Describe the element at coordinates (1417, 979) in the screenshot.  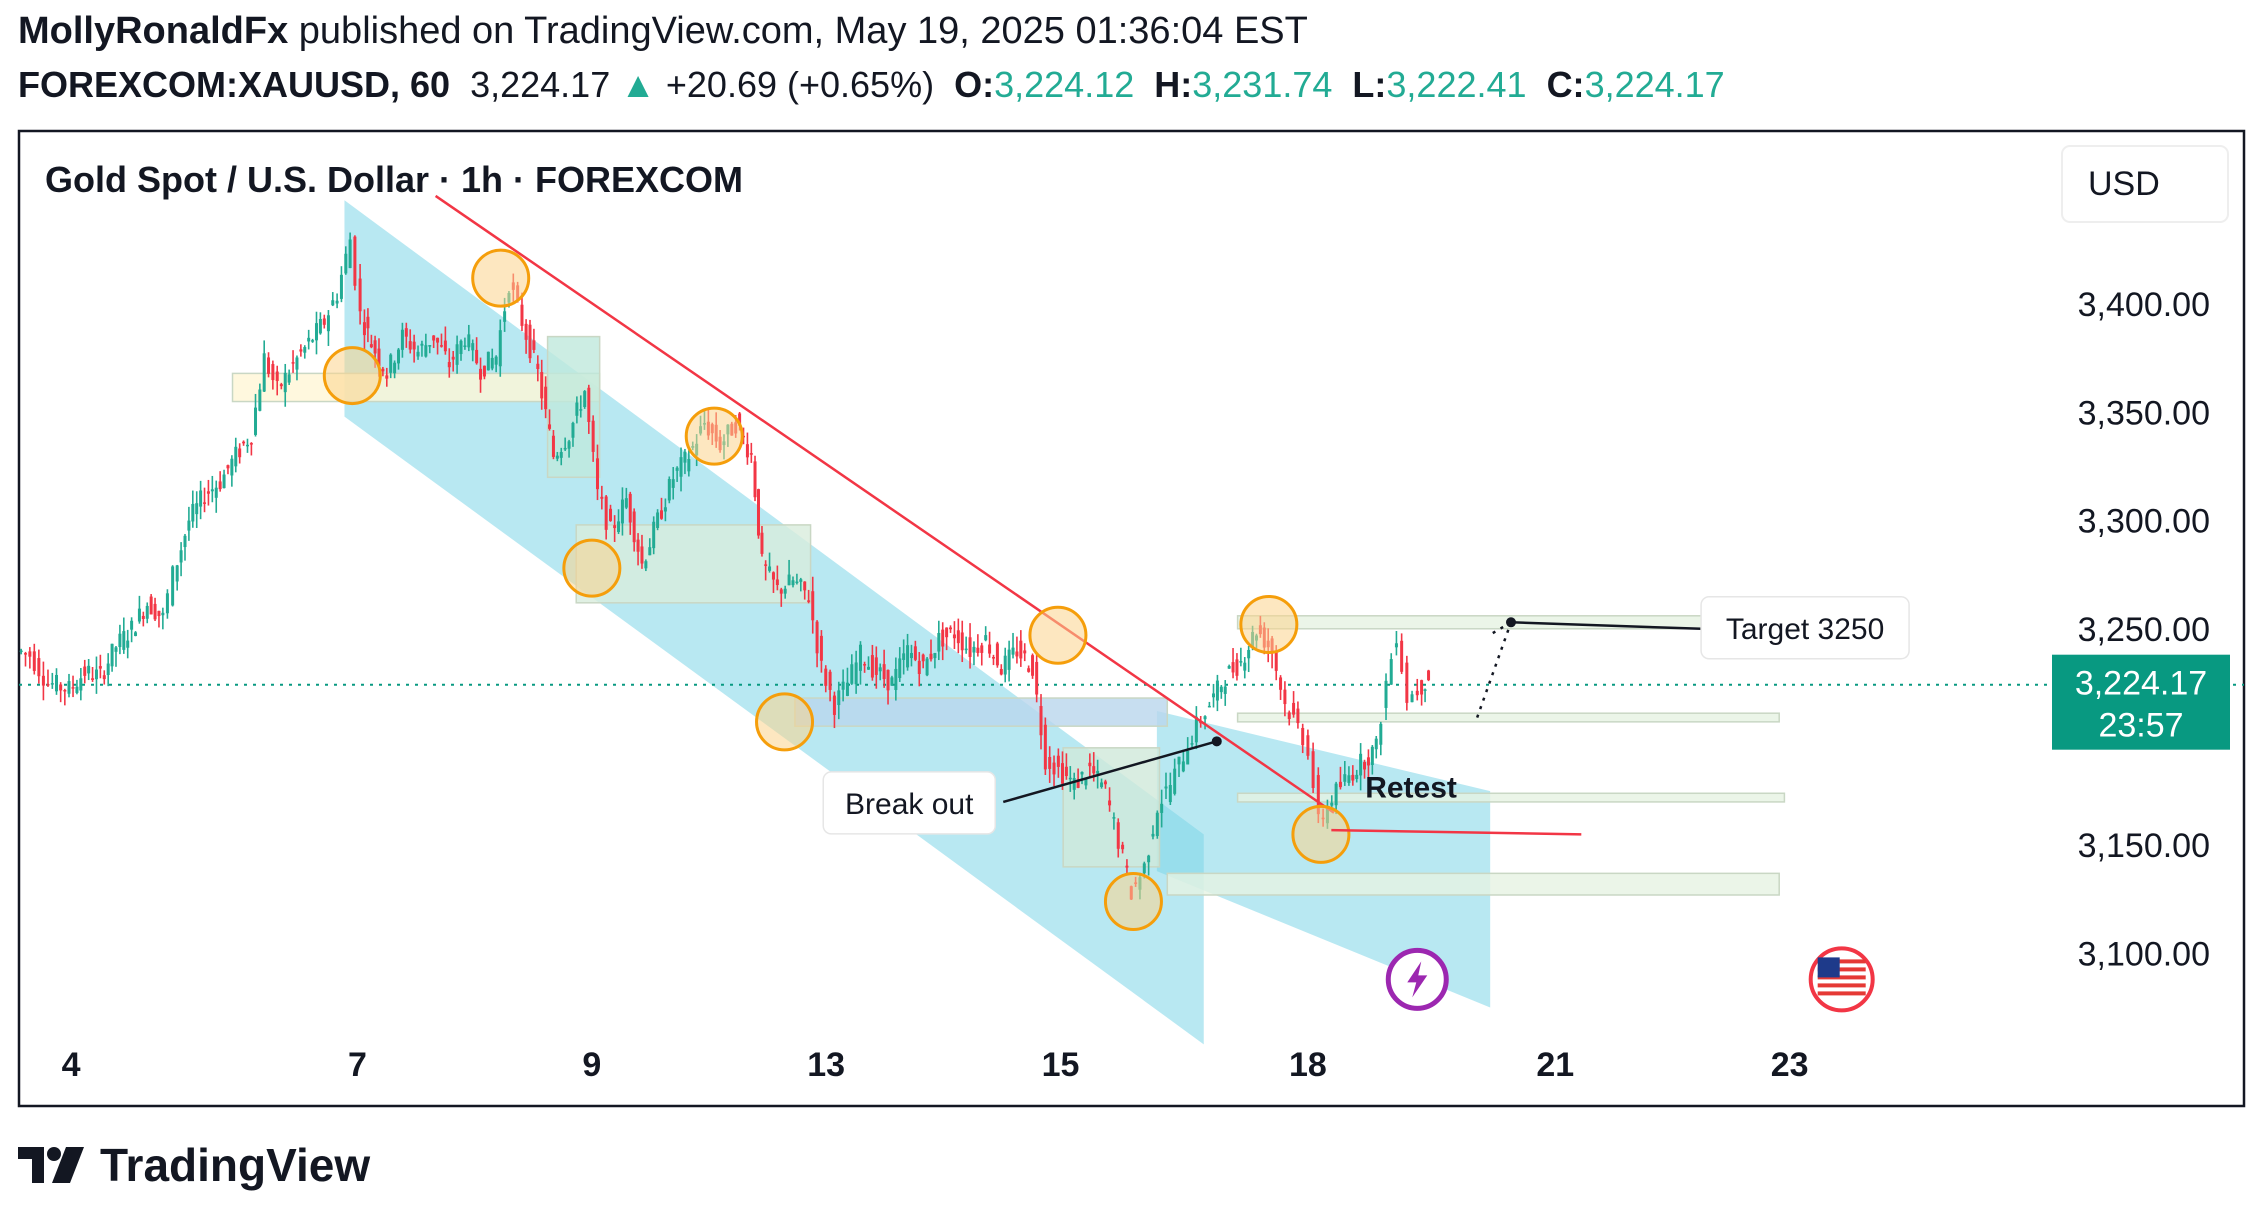
I see `lightning-event-icon` at that location.